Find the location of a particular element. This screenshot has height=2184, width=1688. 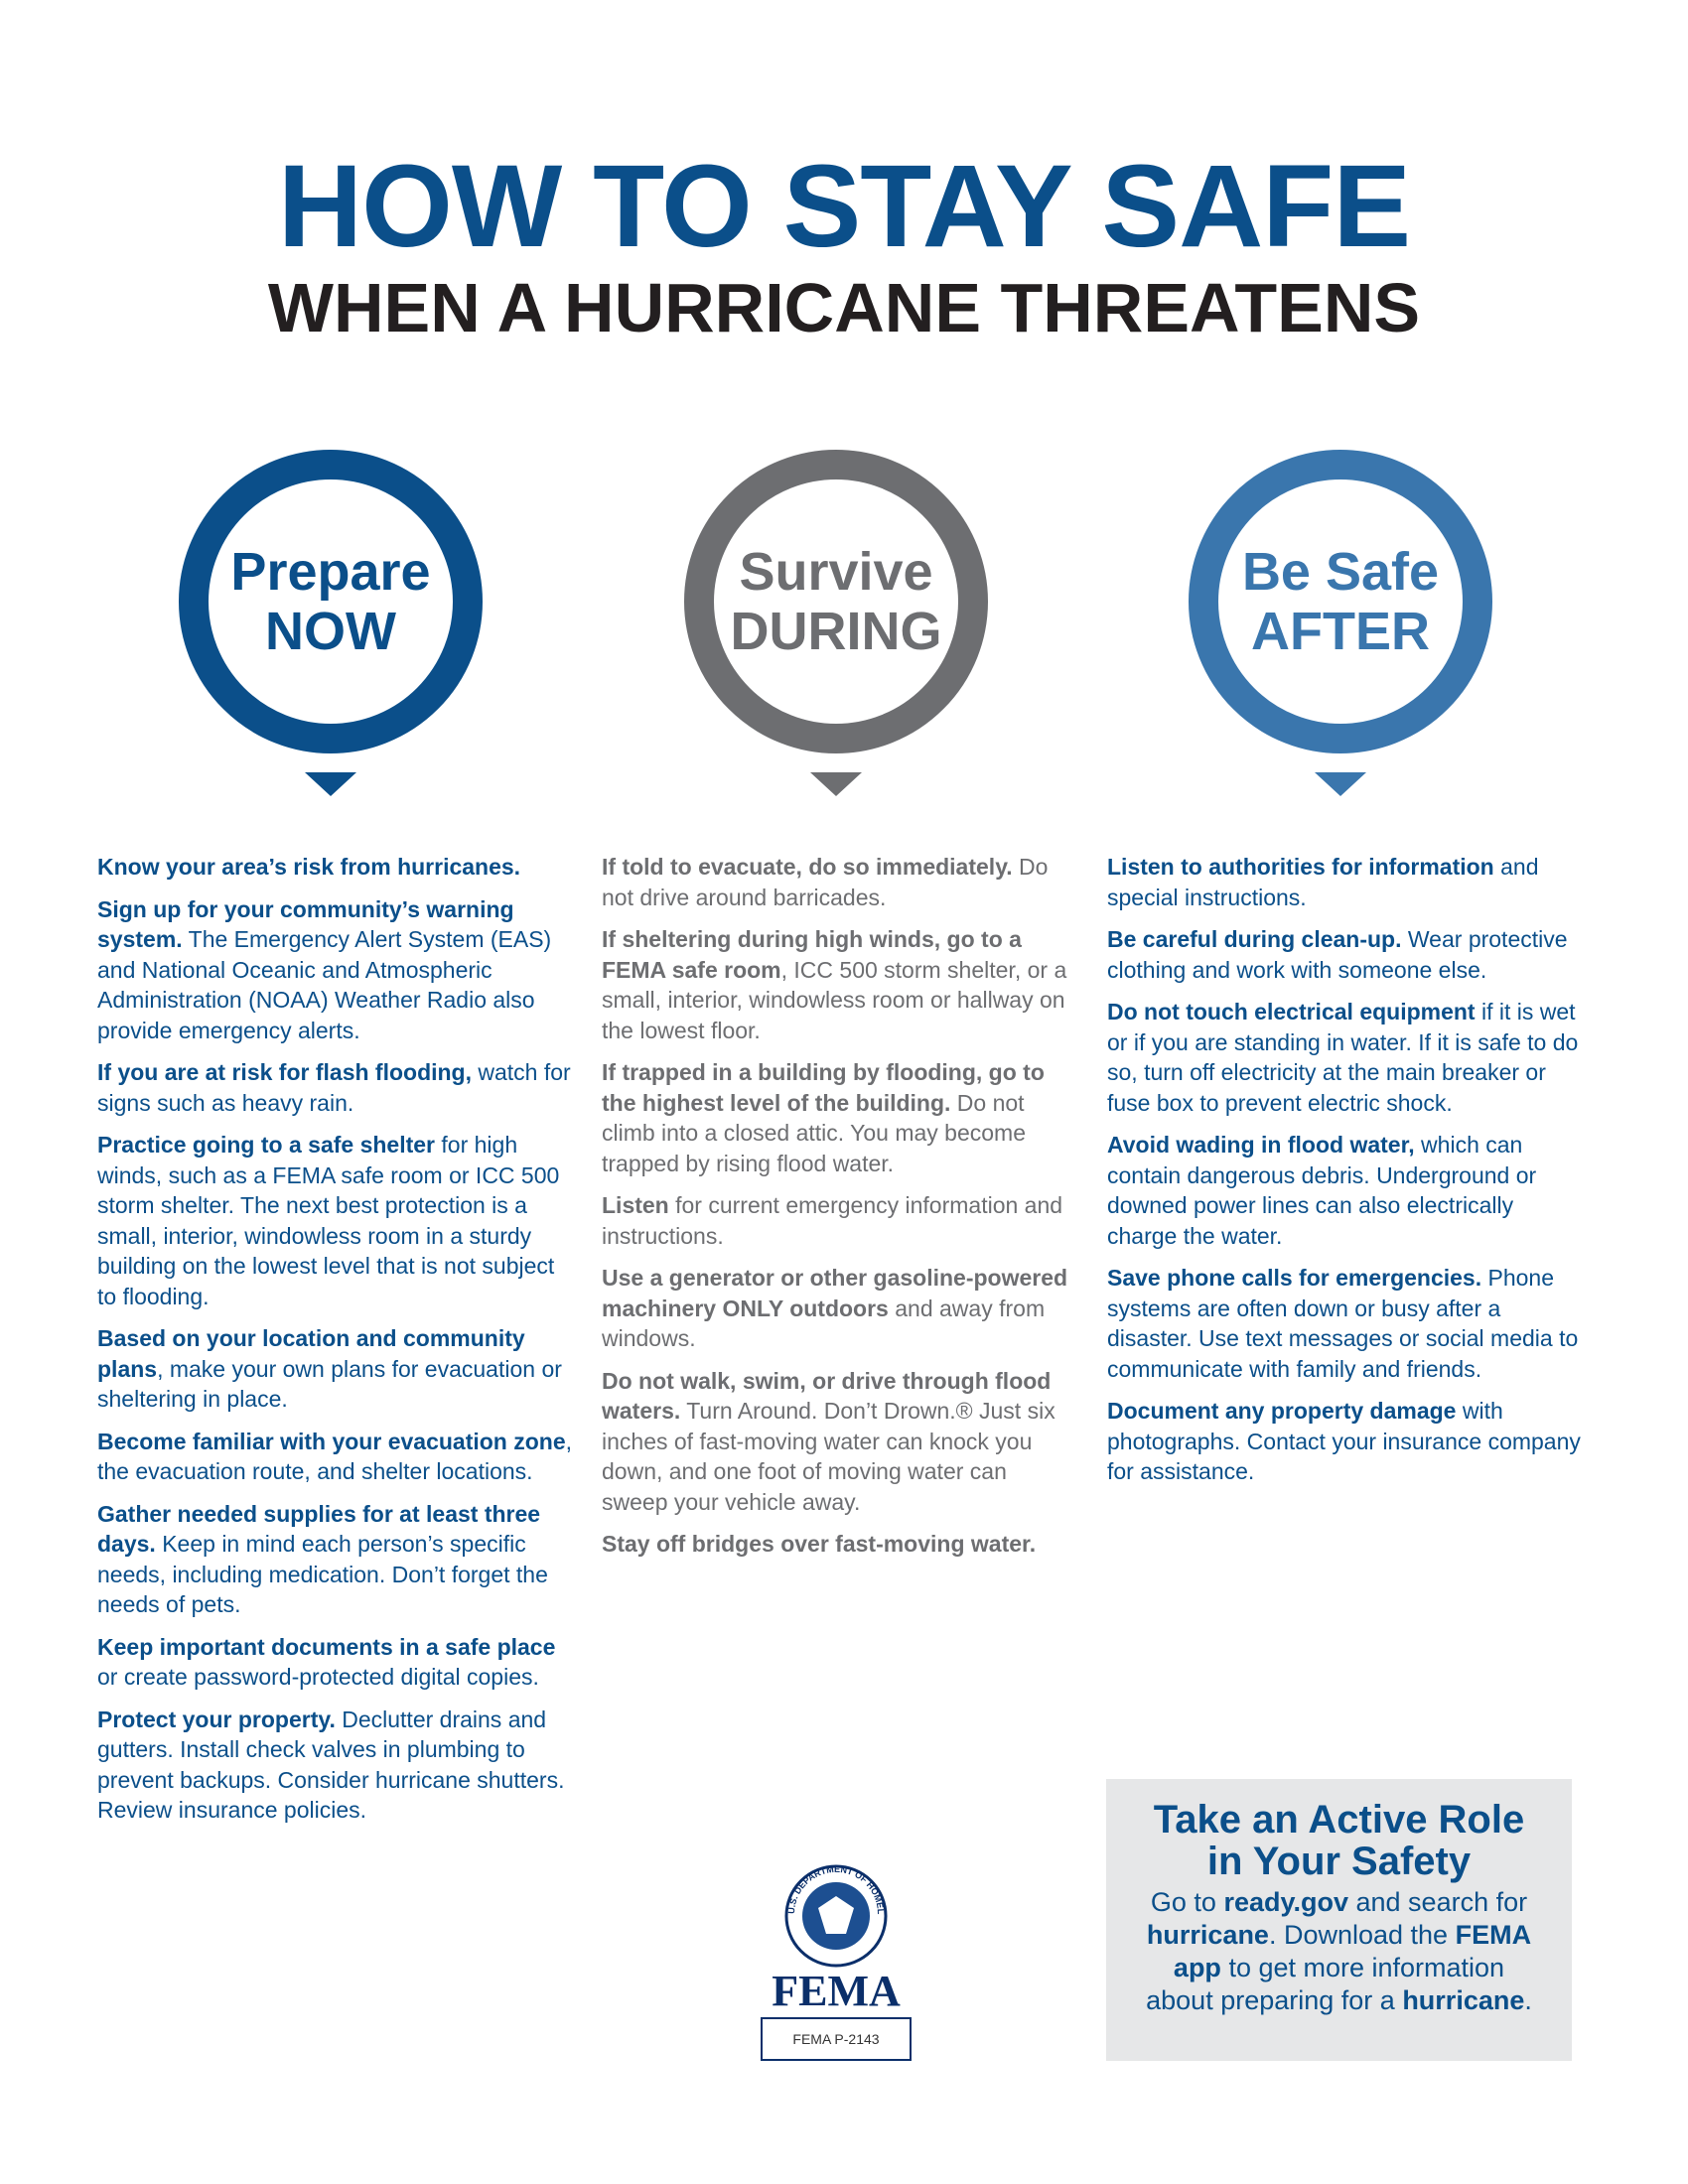

tip: Stay off bridges over fast-moving water. is located at coordinates (840, 1544).